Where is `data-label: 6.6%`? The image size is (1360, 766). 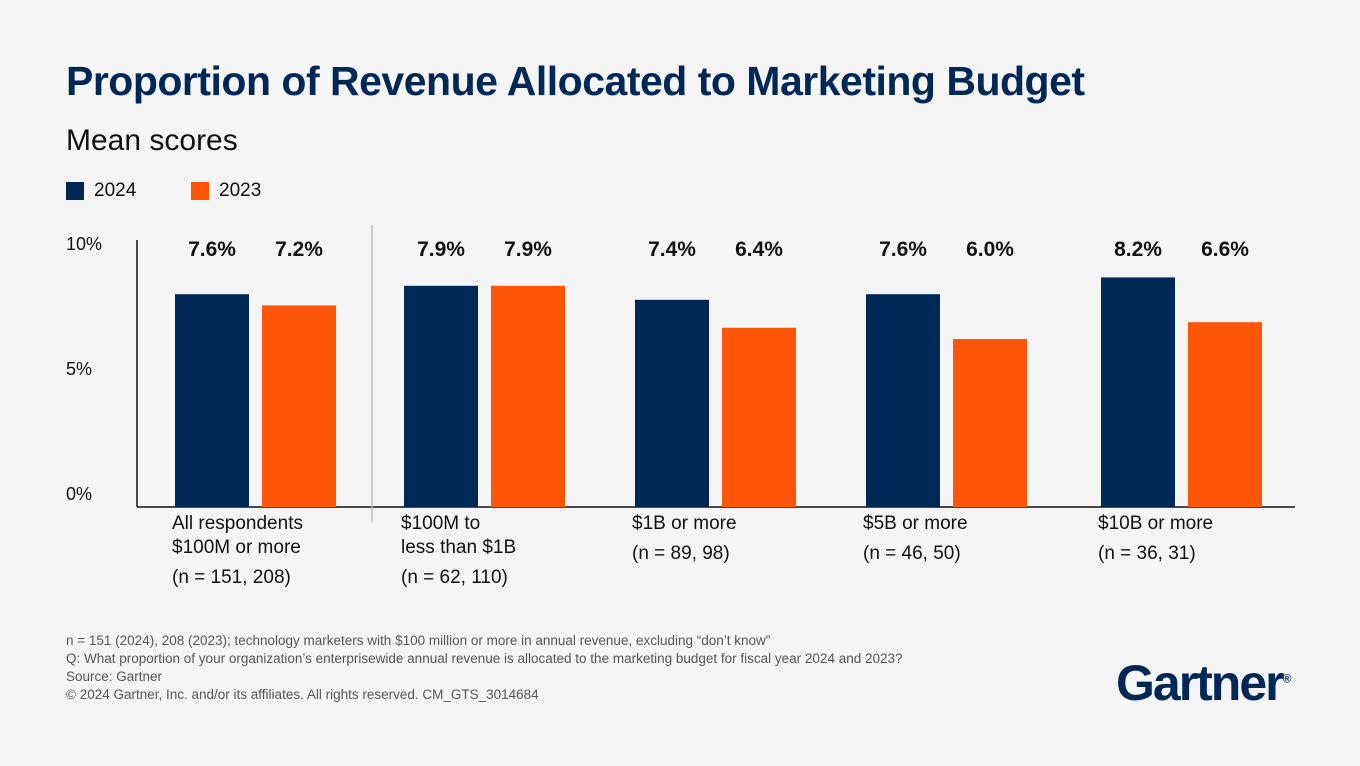 data-label: 6.6% is located at coordinates (1225, 249).